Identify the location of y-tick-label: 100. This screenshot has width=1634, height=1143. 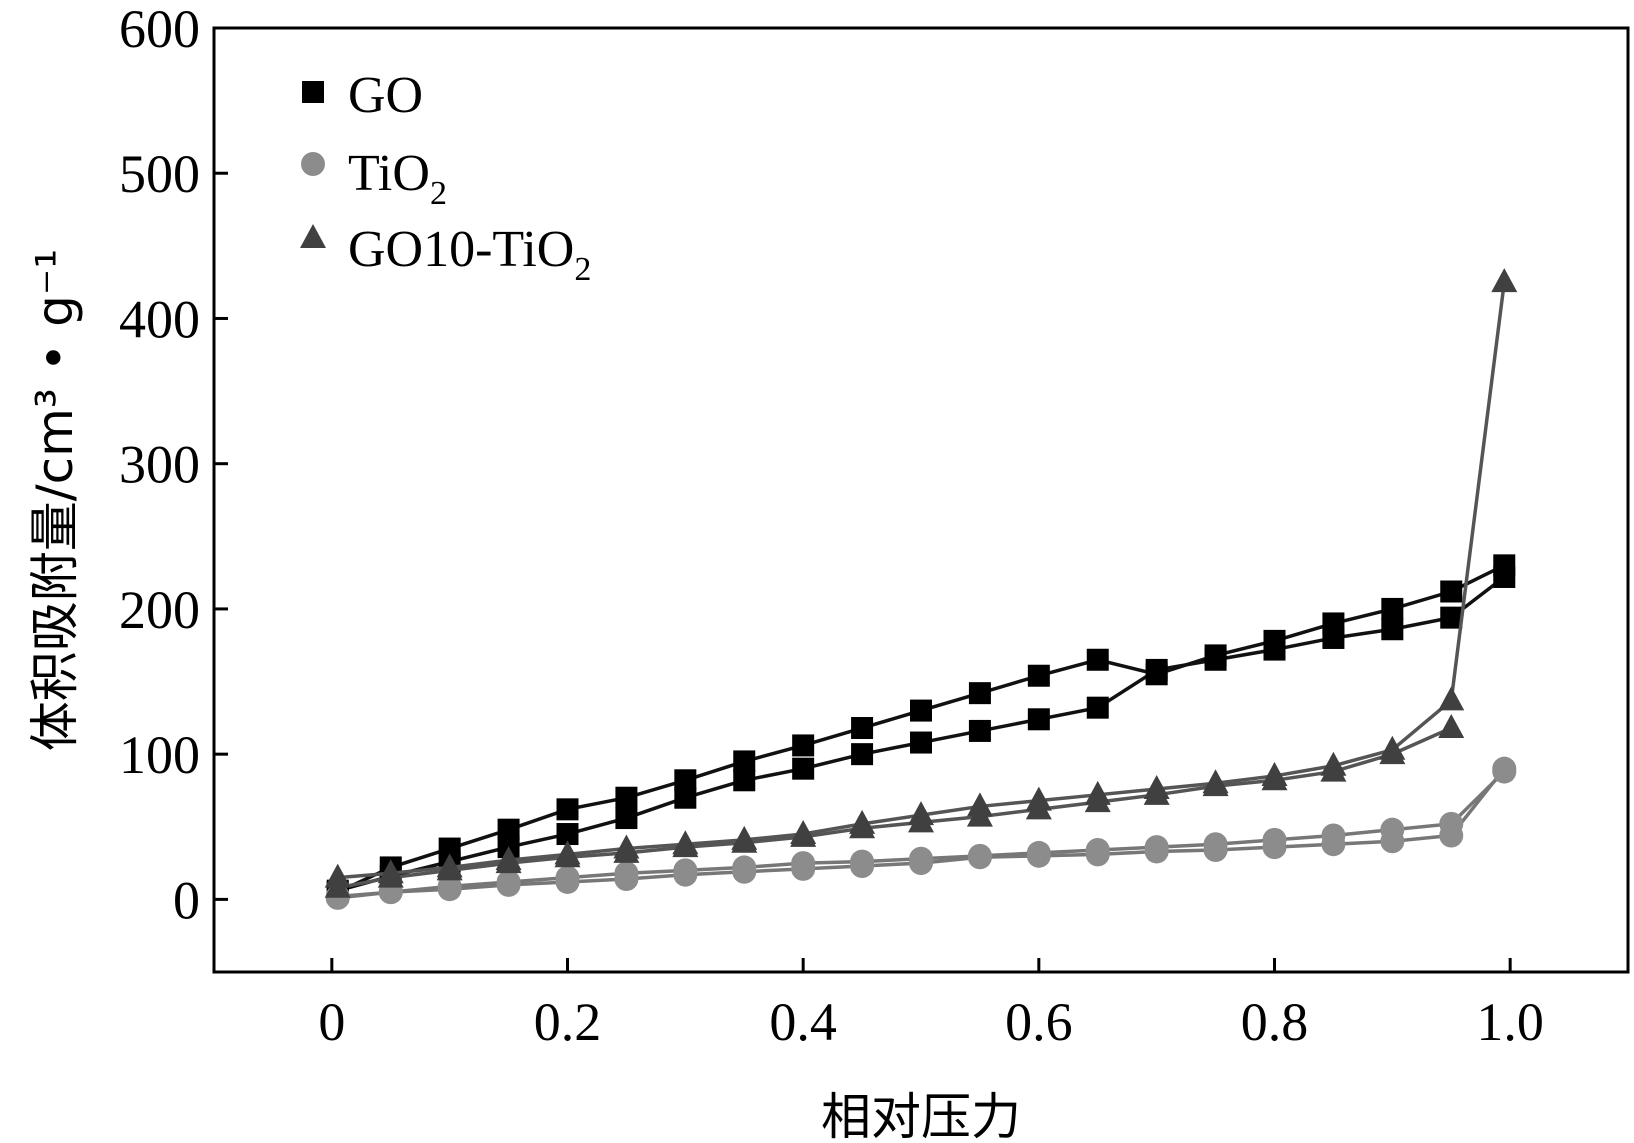
(159, 755).